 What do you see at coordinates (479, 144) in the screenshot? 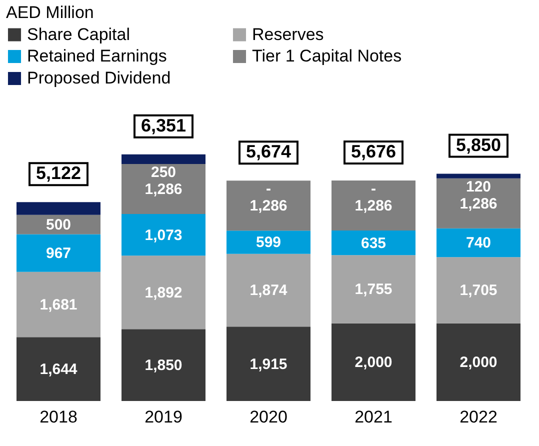
I see `total-label: 5,850` at bounding box center [479, 144].